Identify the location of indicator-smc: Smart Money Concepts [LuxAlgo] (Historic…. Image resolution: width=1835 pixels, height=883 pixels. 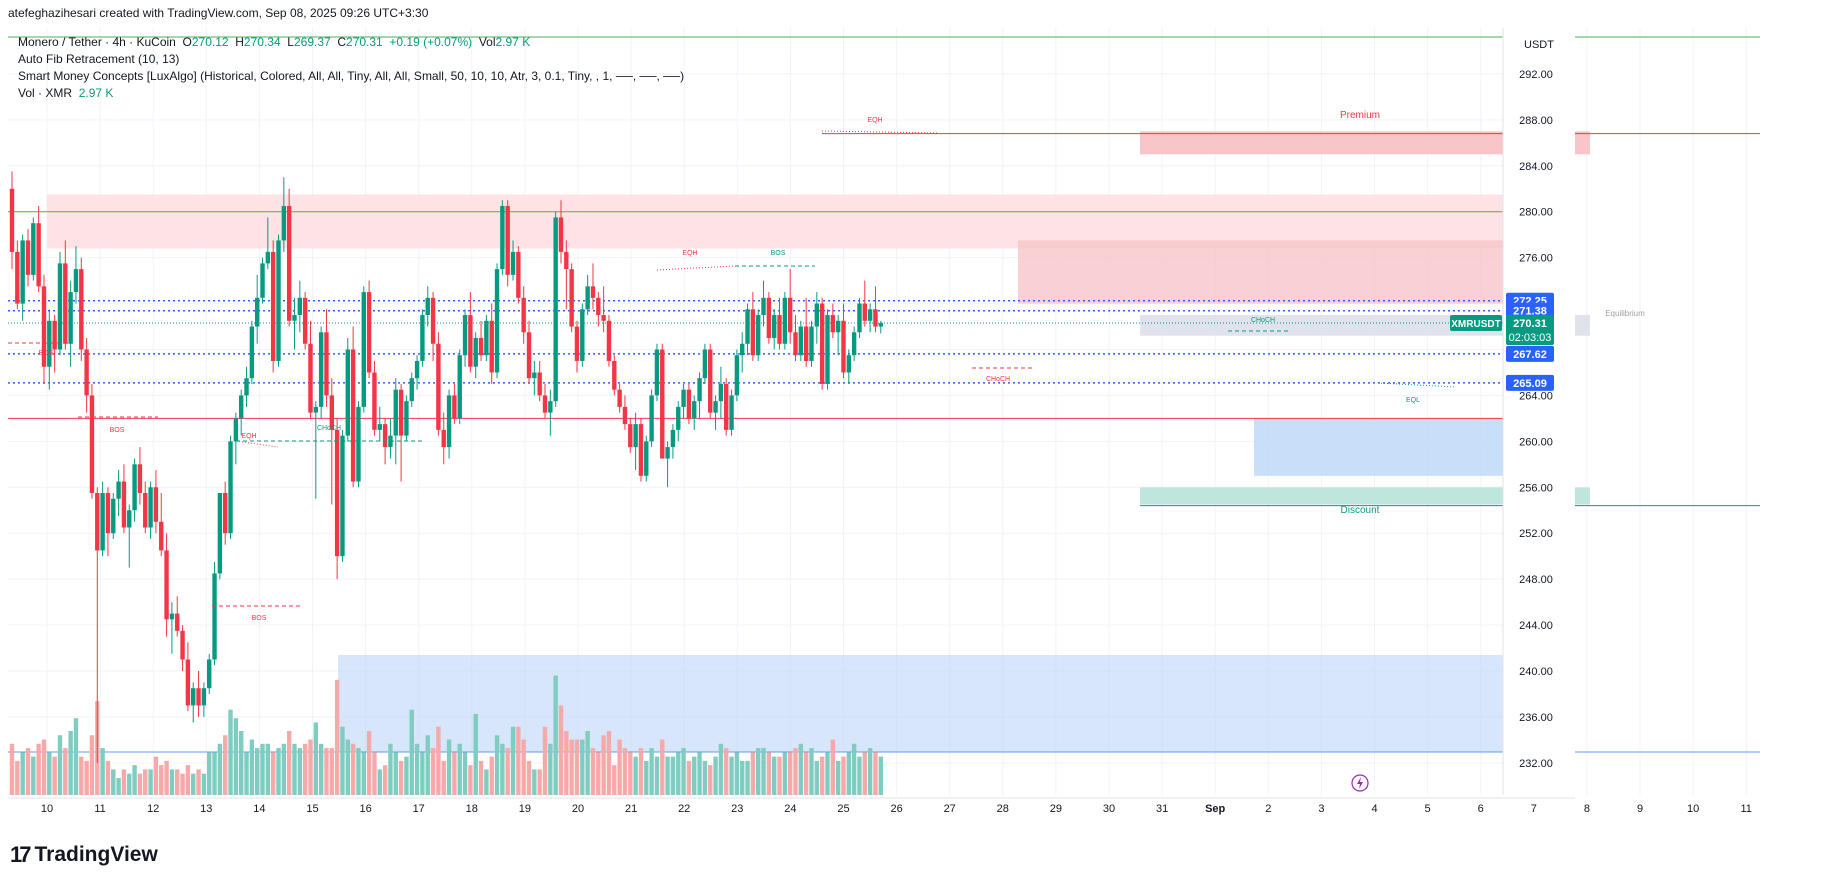
(351, 76).